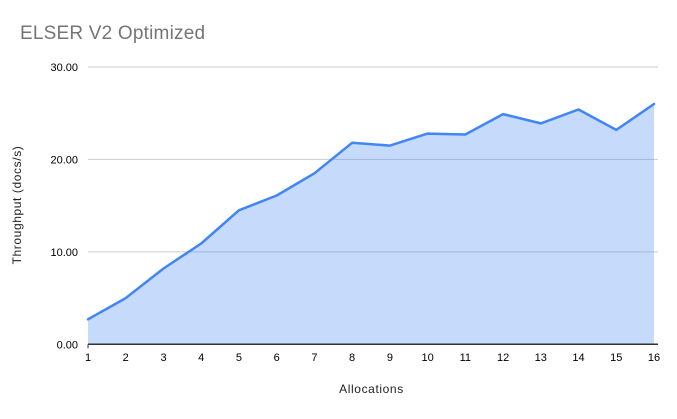  What do you see at coordinates (239, 358) in the screenshot?
I see `x-tick-label: 5` at bounding box center [239, 358].